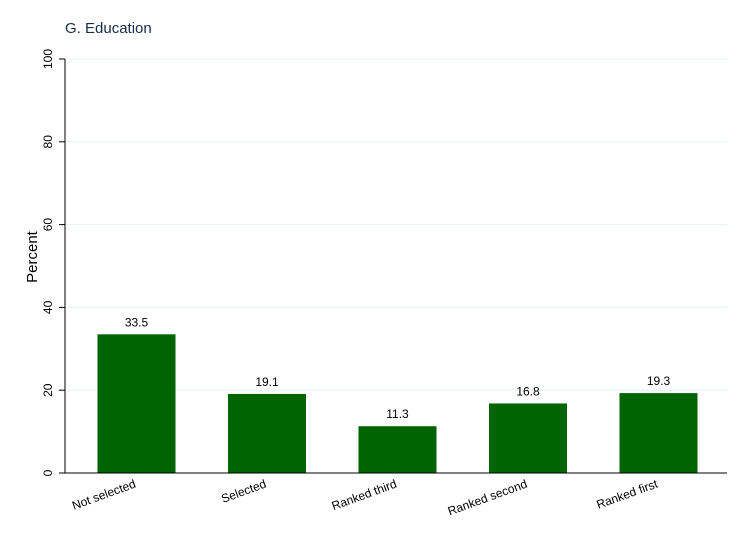 The image size is (750, 545). I want to click on data-label: 33.5, so click(137, 322).